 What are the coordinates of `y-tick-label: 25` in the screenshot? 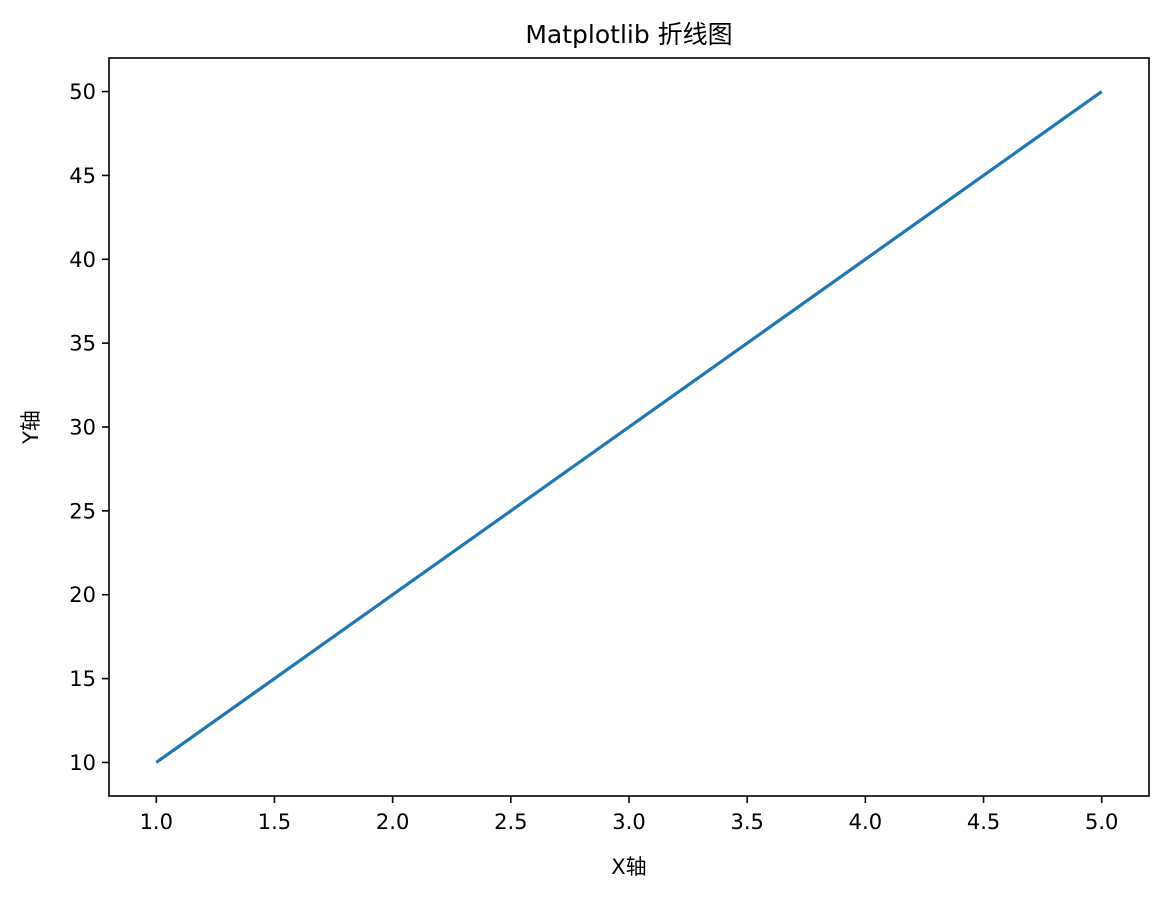 It's located at (82, 511).